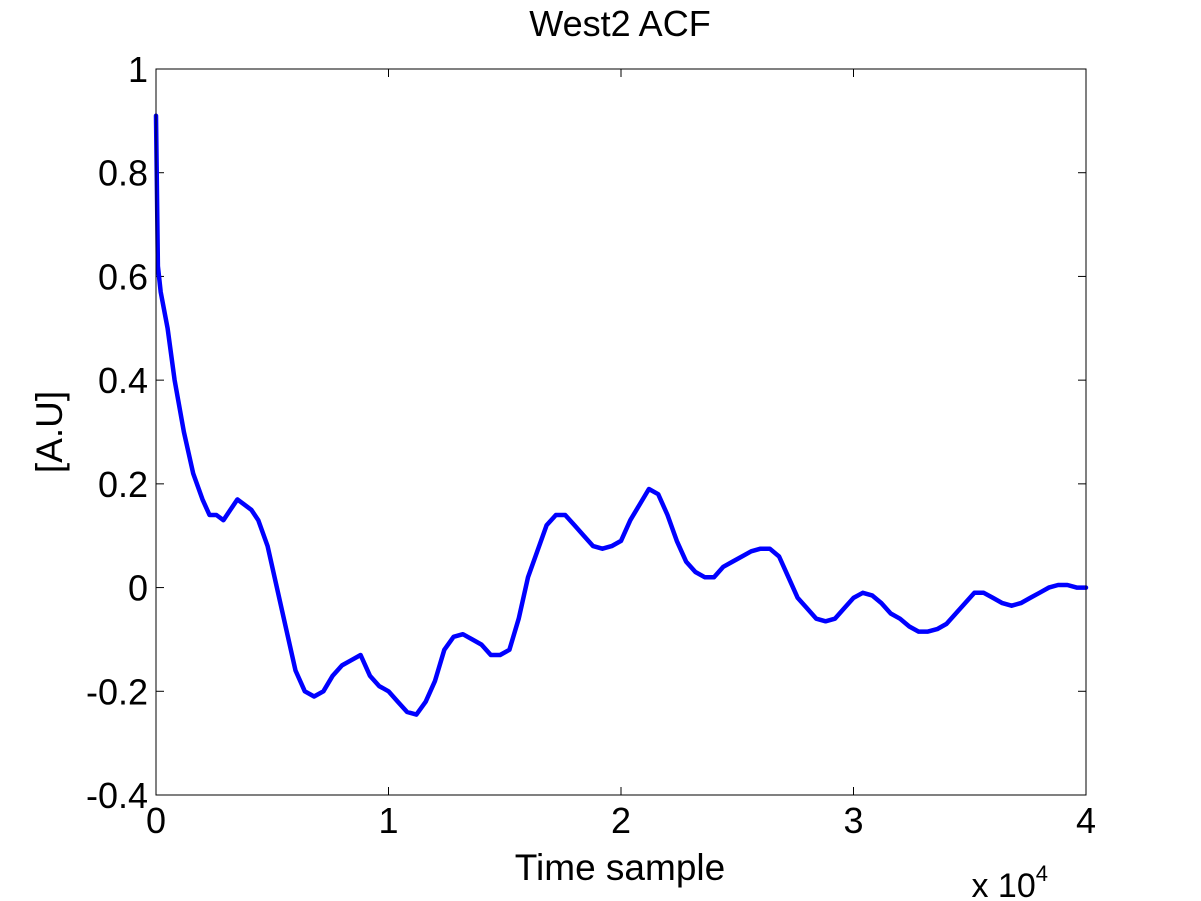  I want to click on x-axis-multiplier: x 104, so click(1009, 881).